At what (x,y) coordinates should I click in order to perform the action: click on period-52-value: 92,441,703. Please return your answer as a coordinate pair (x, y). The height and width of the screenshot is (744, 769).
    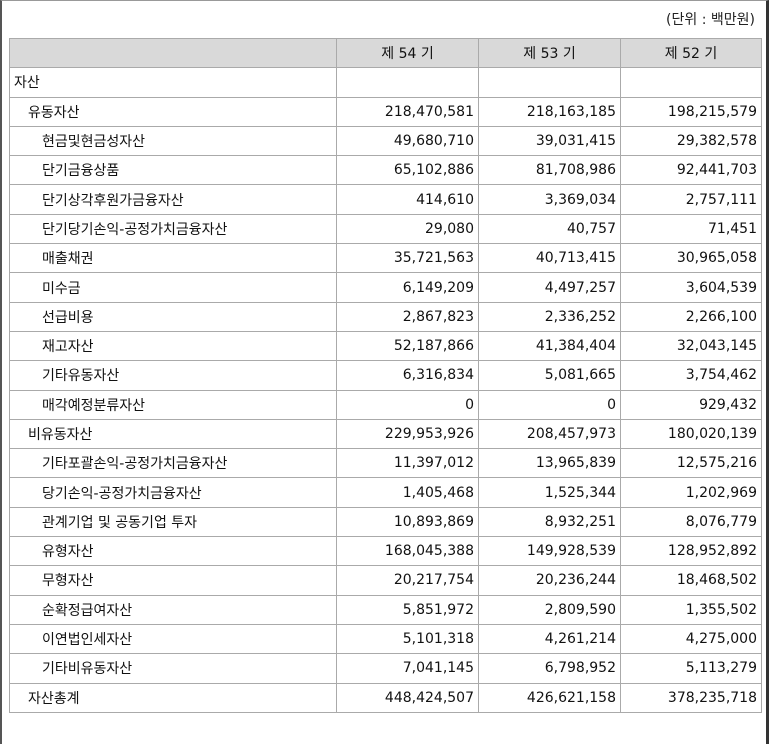
    Looking at the image, I should click on (691, 170).